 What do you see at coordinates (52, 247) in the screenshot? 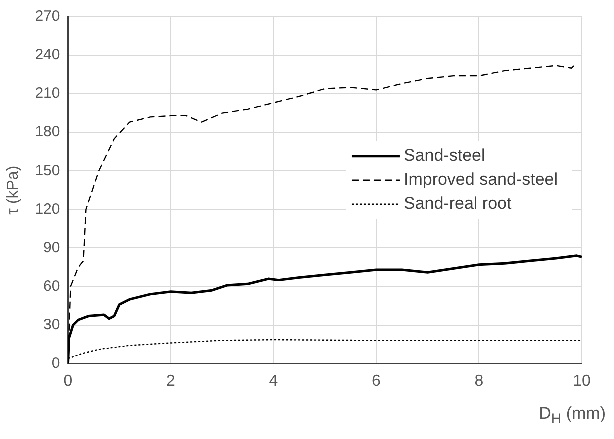
I see `y-tick-label: 90` at bounding box center [52, 247].